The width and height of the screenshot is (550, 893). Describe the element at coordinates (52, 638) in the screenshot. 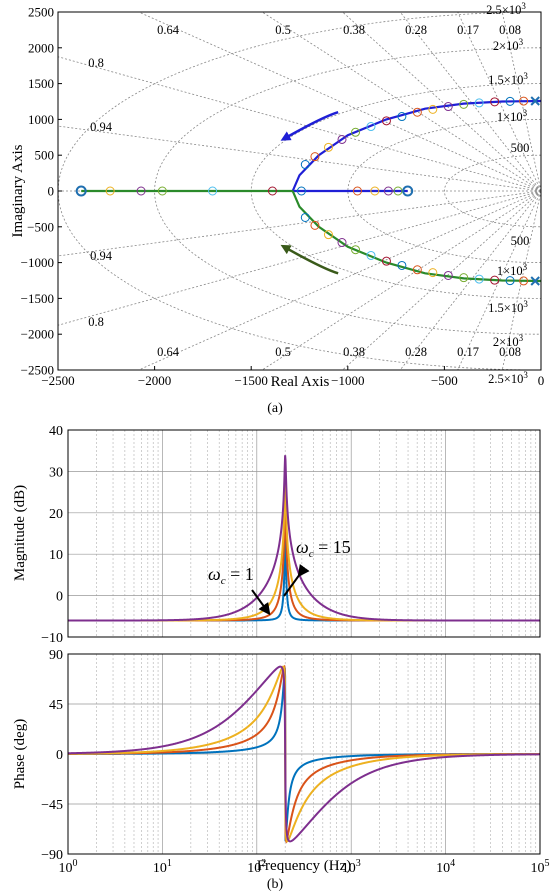

I see `mag-tick-label: −10` at that location.